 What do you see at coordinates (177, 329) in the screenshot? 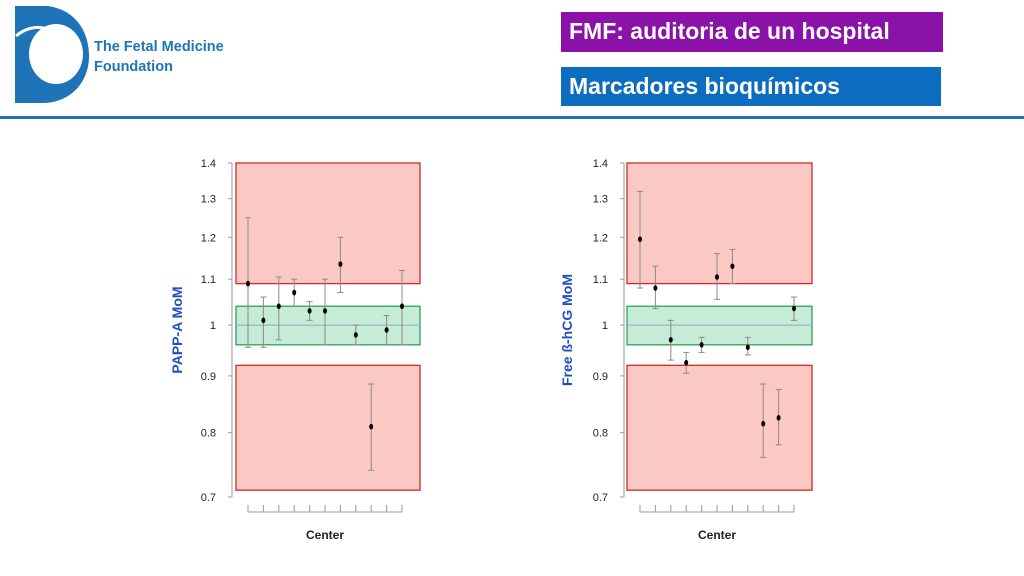
I see `y-axis-label: PAPP-A MoM` at bounding box center [177, 329].